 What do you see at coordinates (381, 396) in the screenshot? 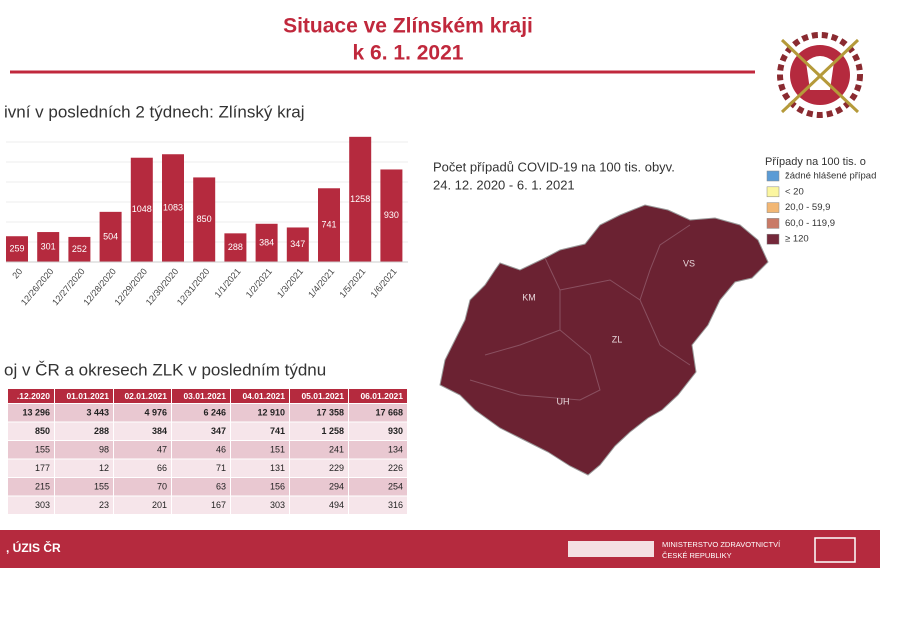
I see `header-label: 06.01.2021` at bounding box center [381, 396].